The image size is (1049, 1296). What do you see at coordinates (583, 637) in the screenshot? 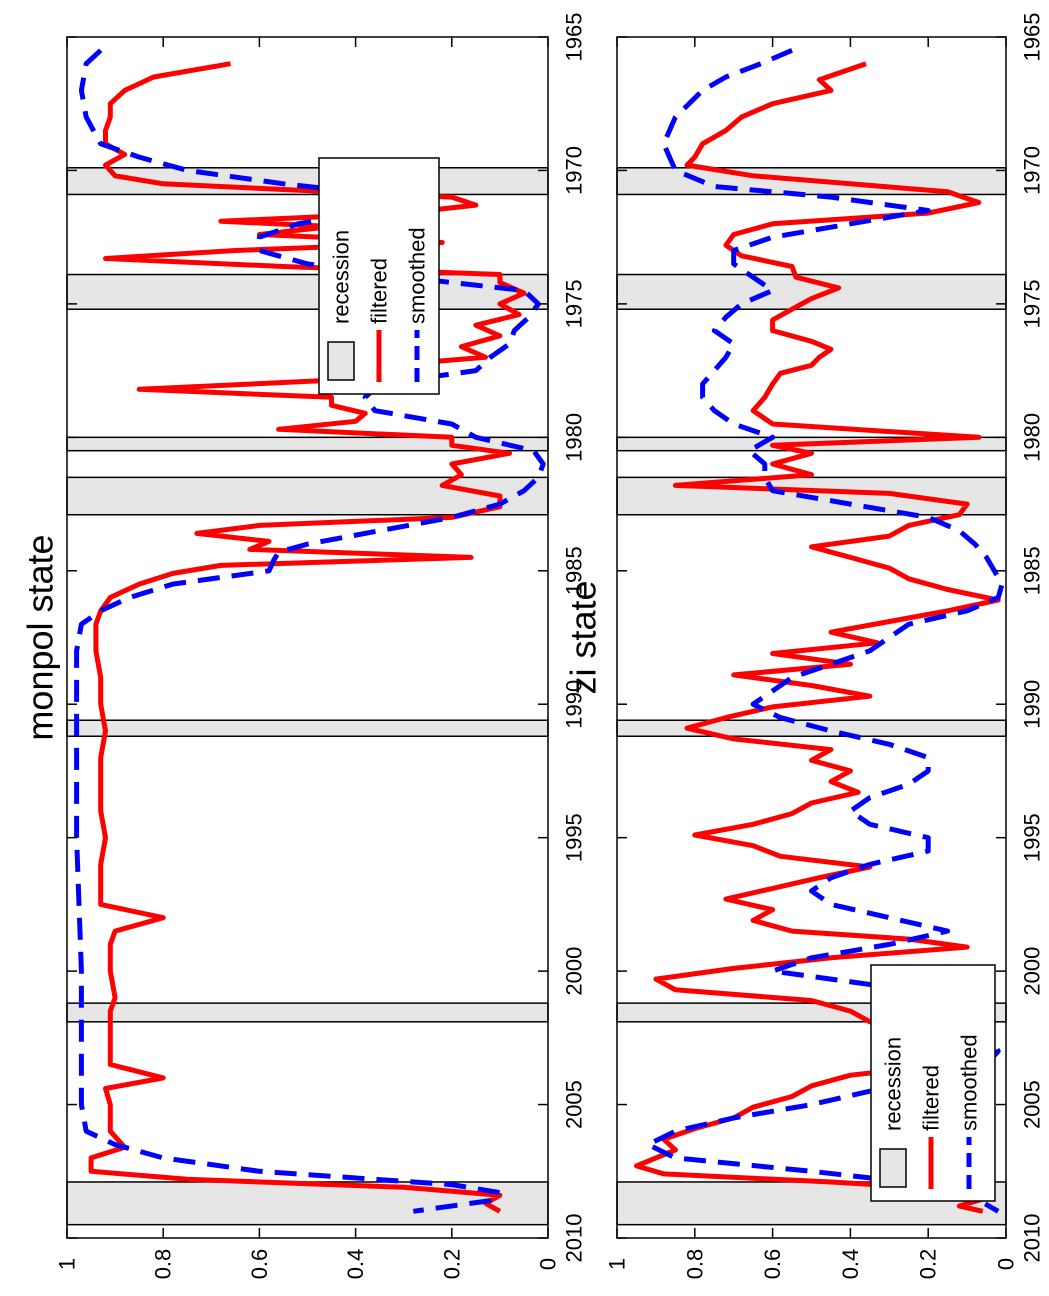
I see `chart-title: zi state` at bounding box center [583, 637].